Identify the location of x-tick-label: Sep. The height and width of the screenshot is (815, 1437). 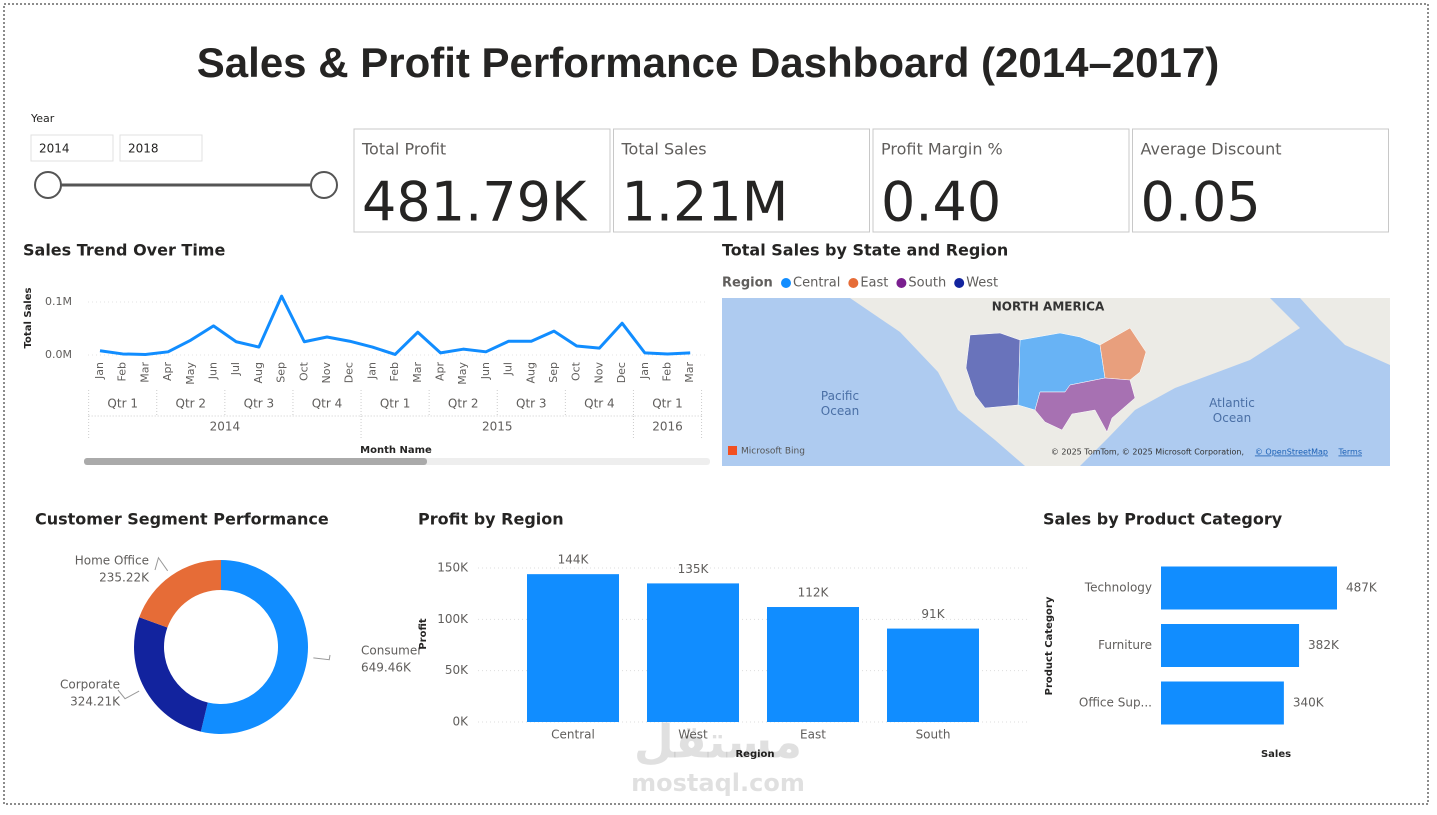
(553, 372).